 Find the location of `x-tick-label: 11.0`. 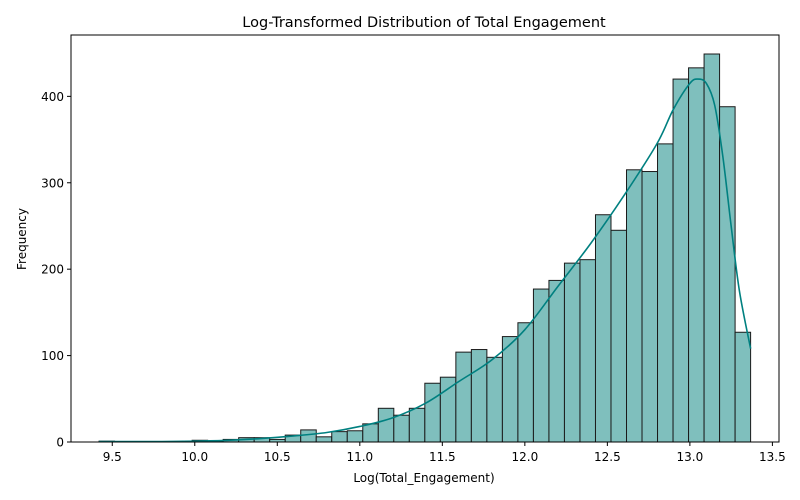

x-tick-label: 11.0 is located at coordinates (359, 457).